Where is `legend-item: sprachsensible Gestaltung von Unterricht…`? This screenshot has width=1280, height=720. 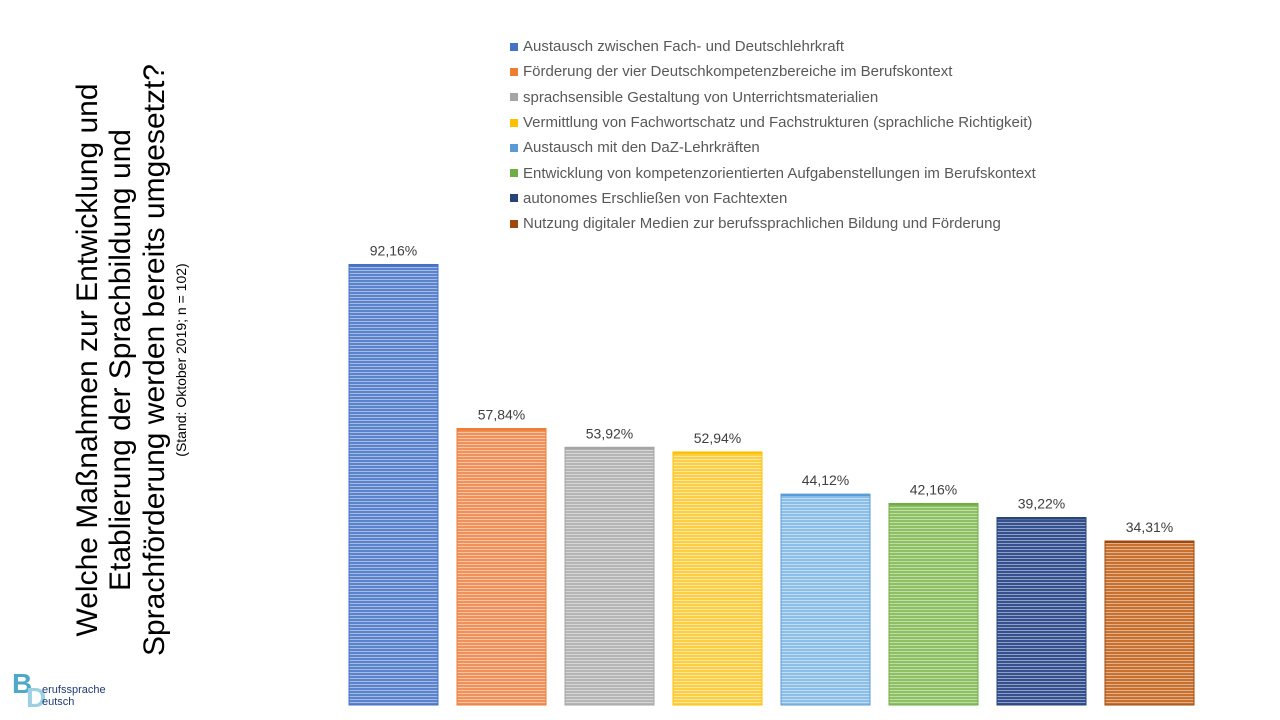 legend-item: sprachsensible Gestaltung von Unterricht… is located at coordinates (773, 97).